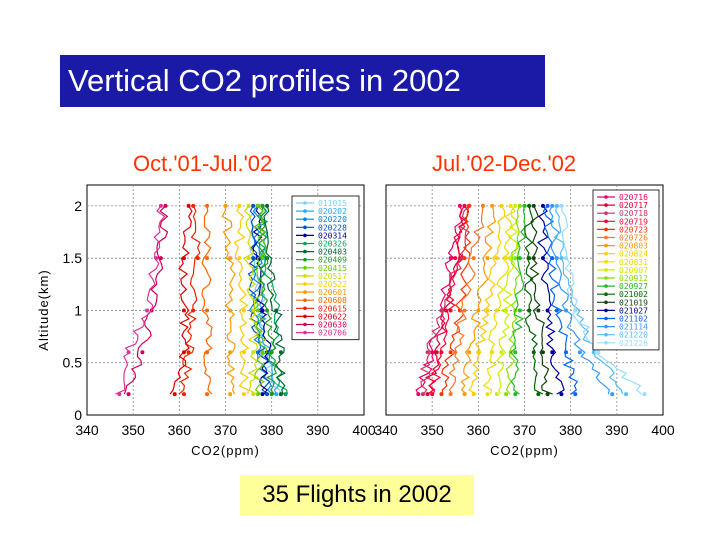  Describe the element at coordinates (633, 327) in the screenshot. I see `legend-label: 021114` at that location.